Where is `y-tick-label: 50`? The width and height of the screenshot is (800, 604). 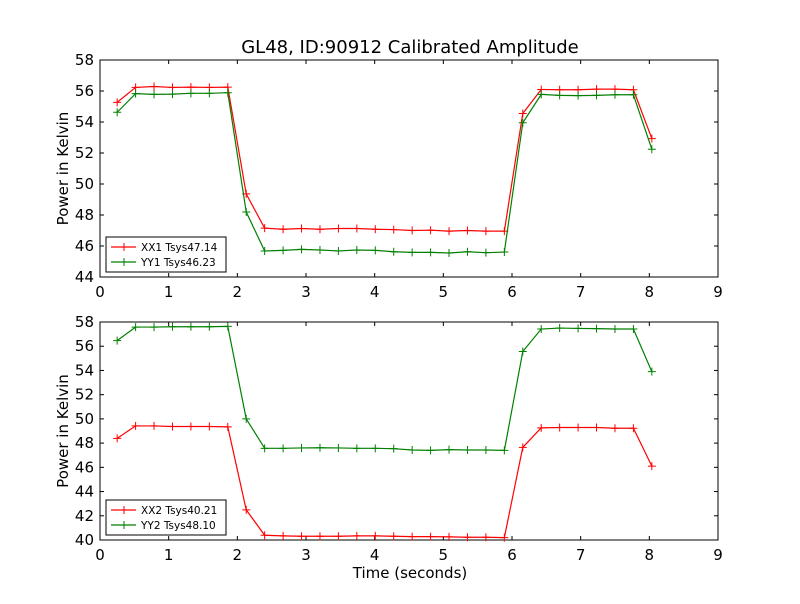 y-tick-label: 50 is located at coordinates (84, 419).